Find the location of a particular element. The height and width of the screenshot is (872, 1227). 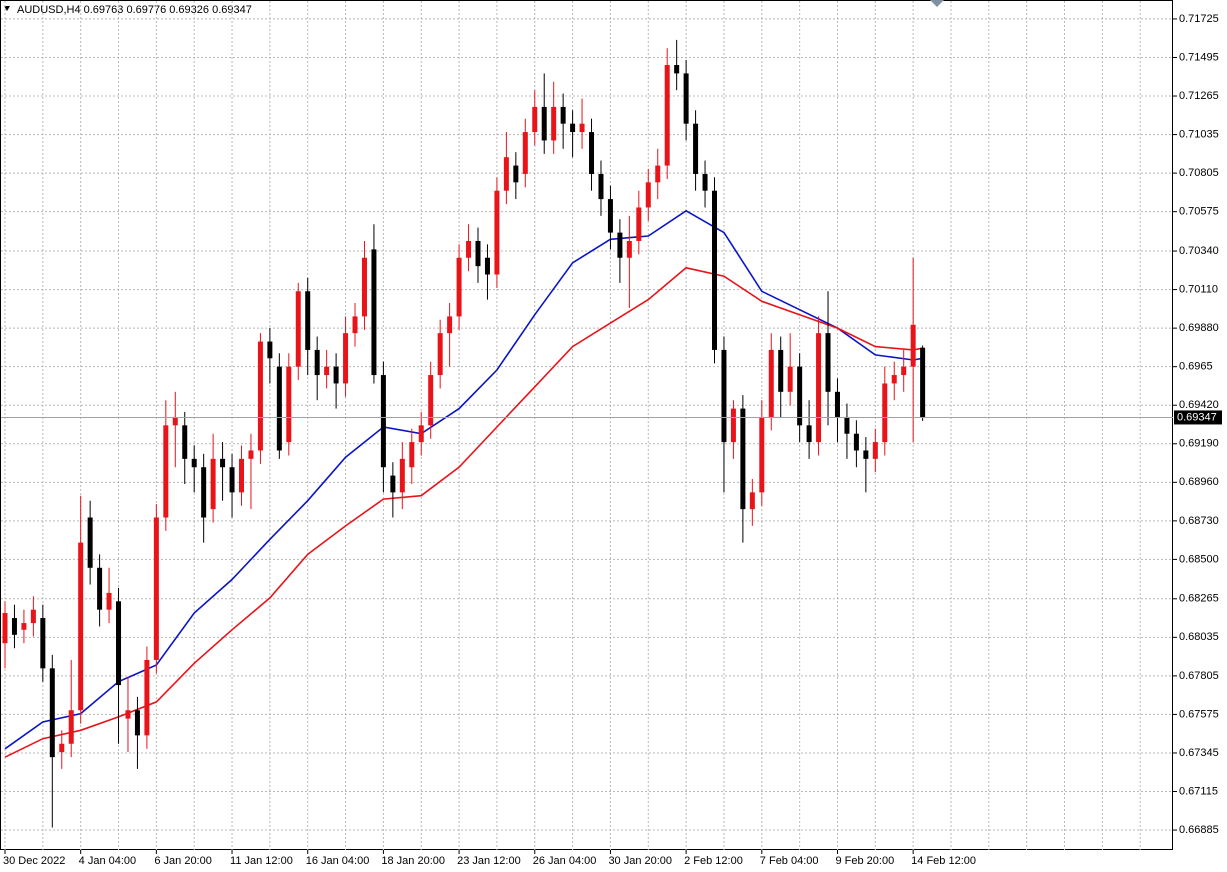

x-tick-label: 18 Jan 20:00 is located at coordinates (413, 861).